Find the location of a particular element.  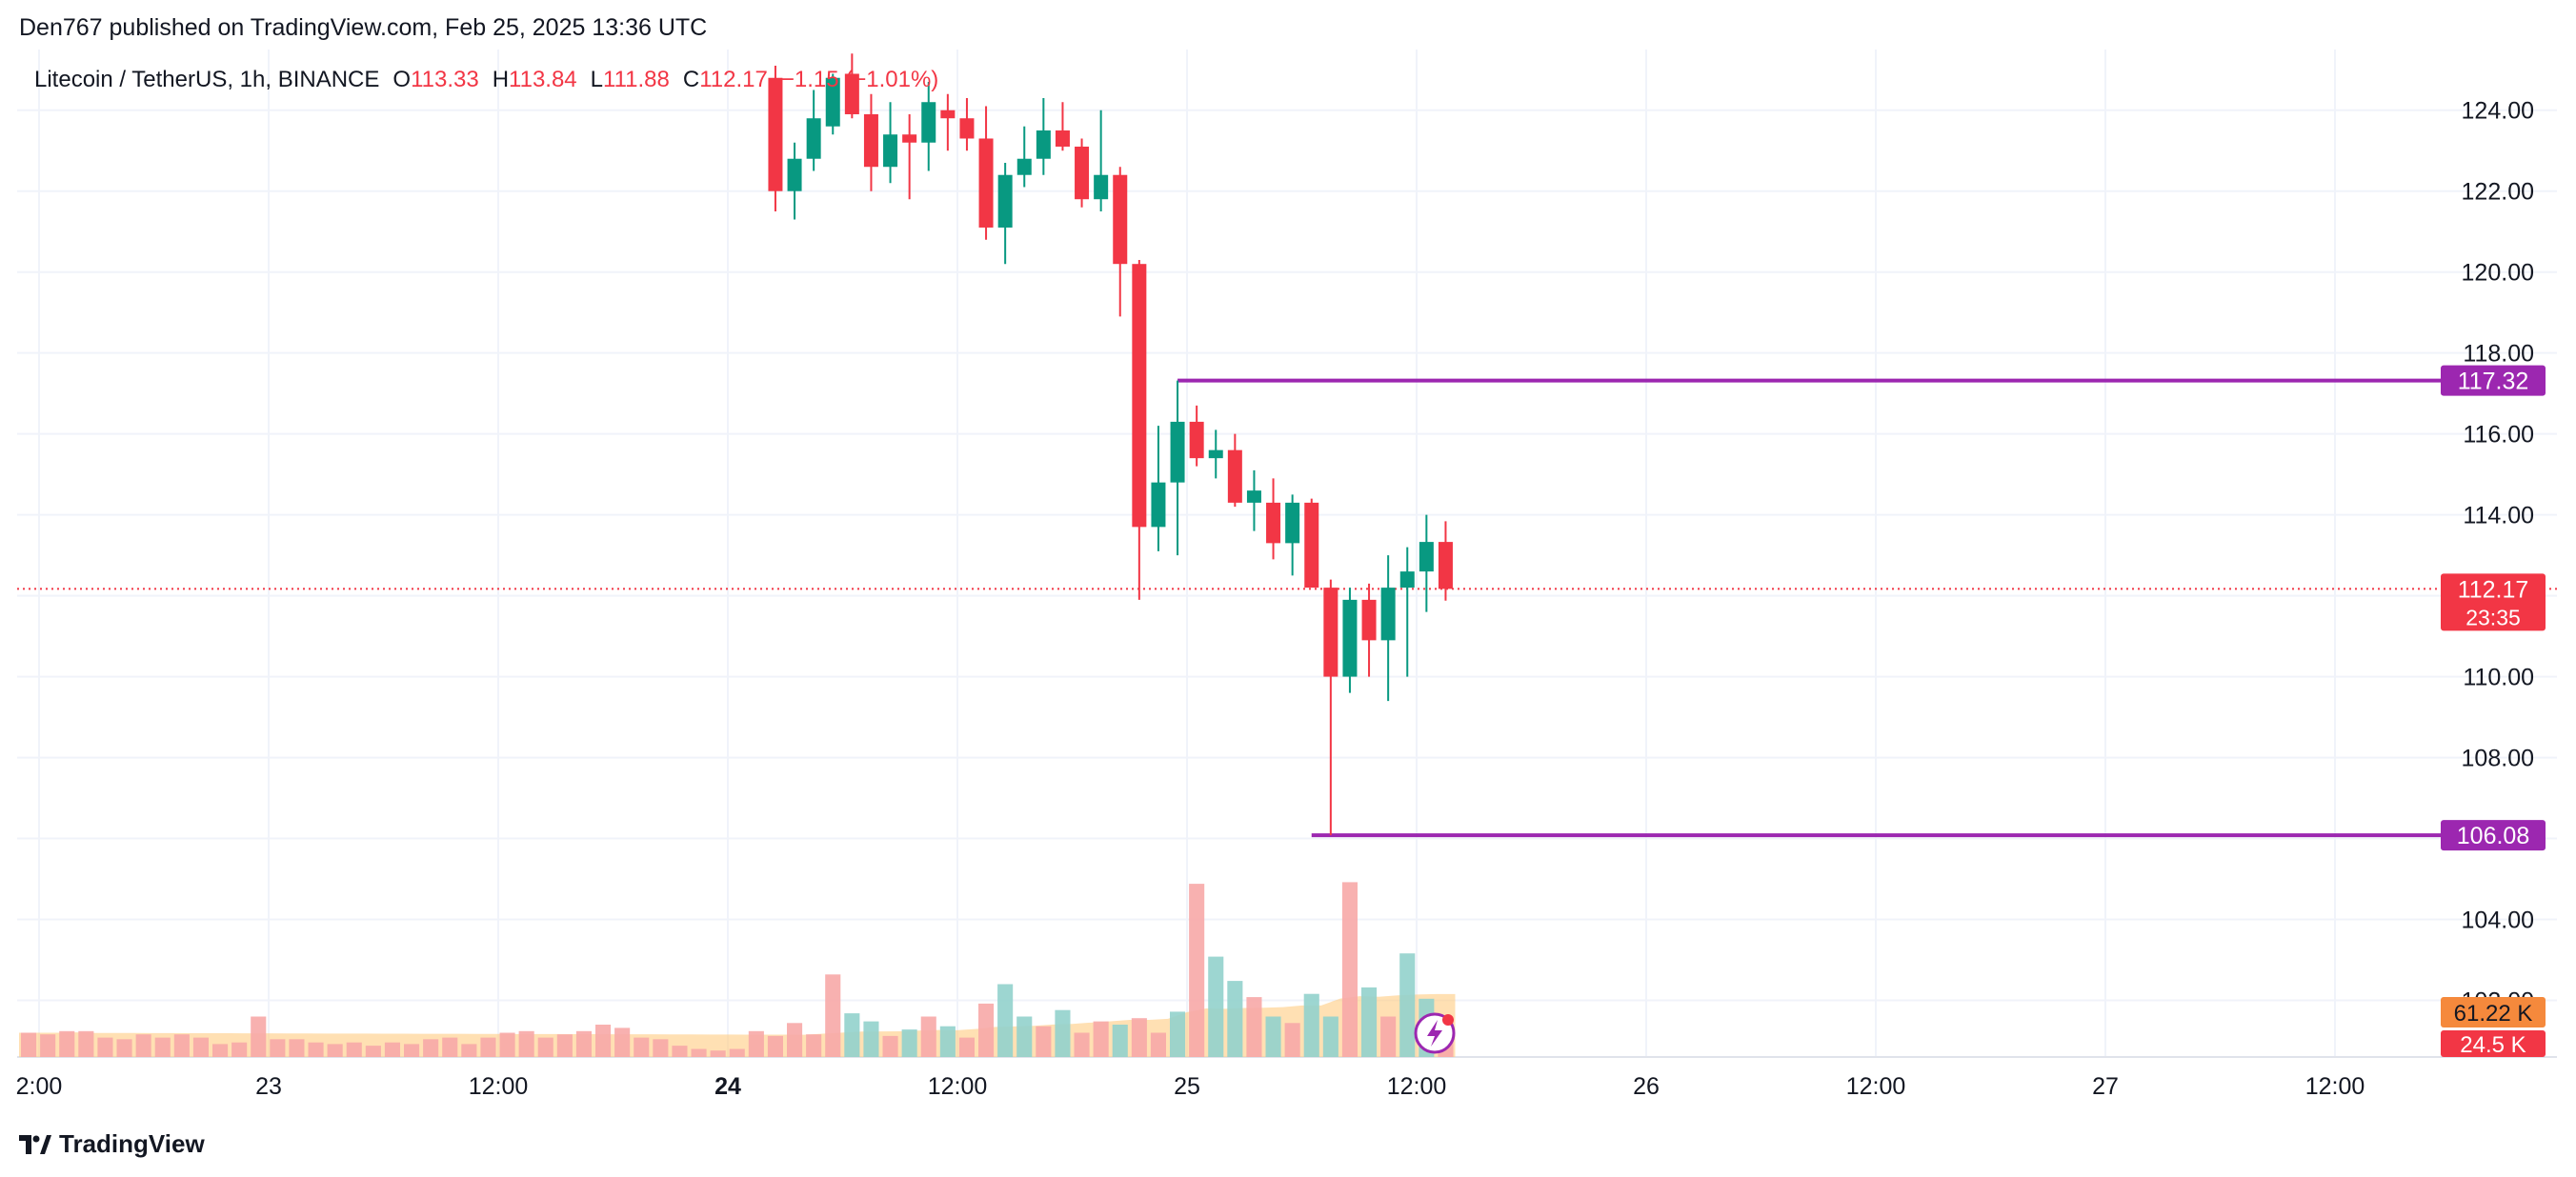

open-value: 113.33 is located at coordinates (445, 79).